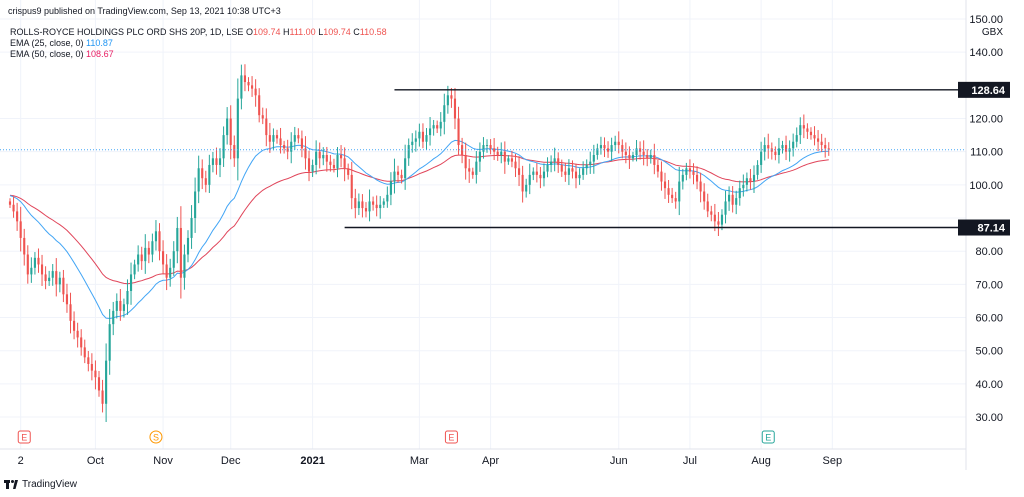 The image size is (1024, 497). Describe the element at coordinates (61, 43) in the screenshot. I see `ema25-legend: EMA (25, close, 0) 110.87` at that location.